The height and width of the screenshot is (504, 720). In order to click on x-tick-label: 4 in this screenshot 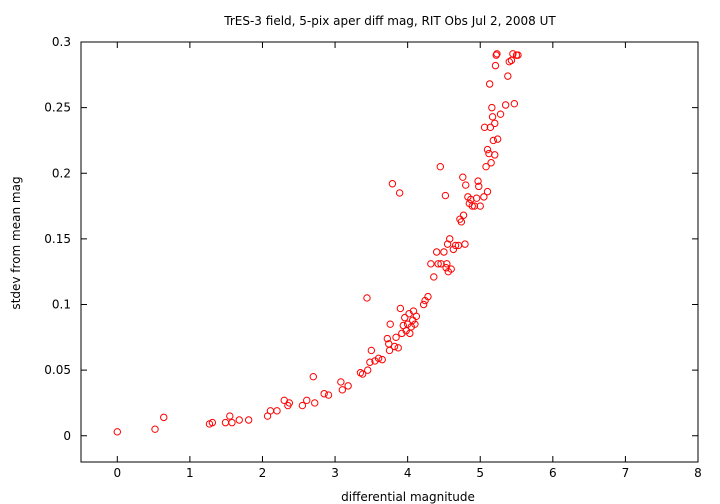, I will do `click(408, 473)`.